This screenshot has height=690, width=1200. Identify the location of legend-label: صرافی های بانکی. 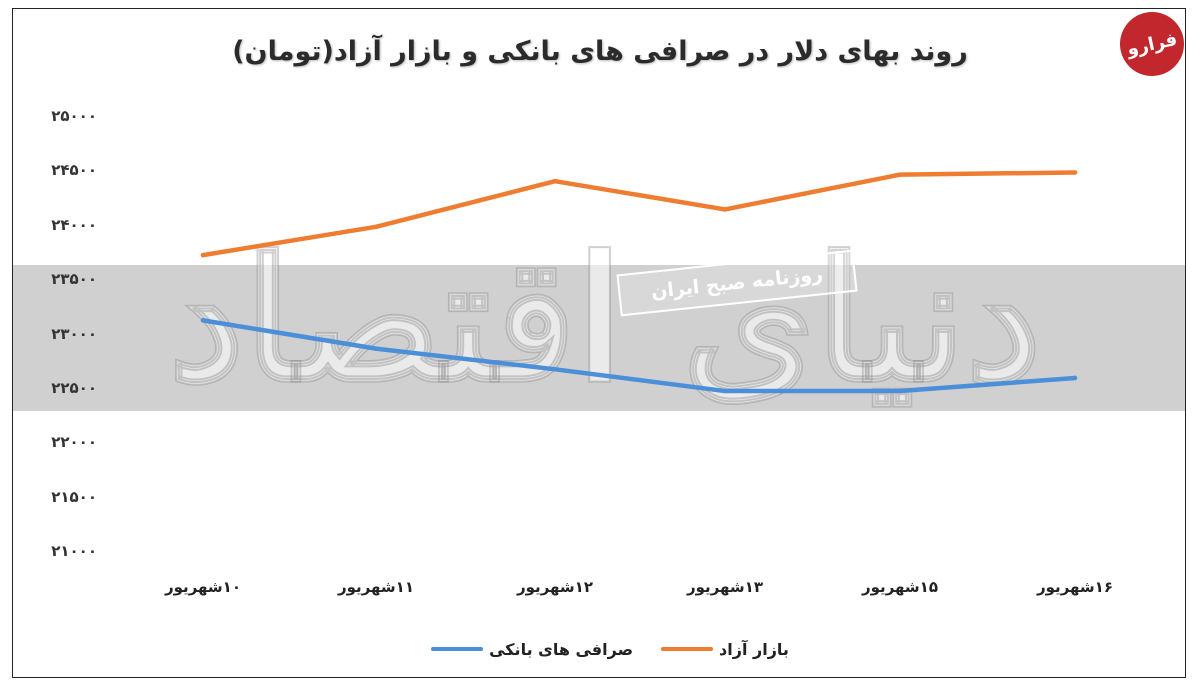
(561, 649).